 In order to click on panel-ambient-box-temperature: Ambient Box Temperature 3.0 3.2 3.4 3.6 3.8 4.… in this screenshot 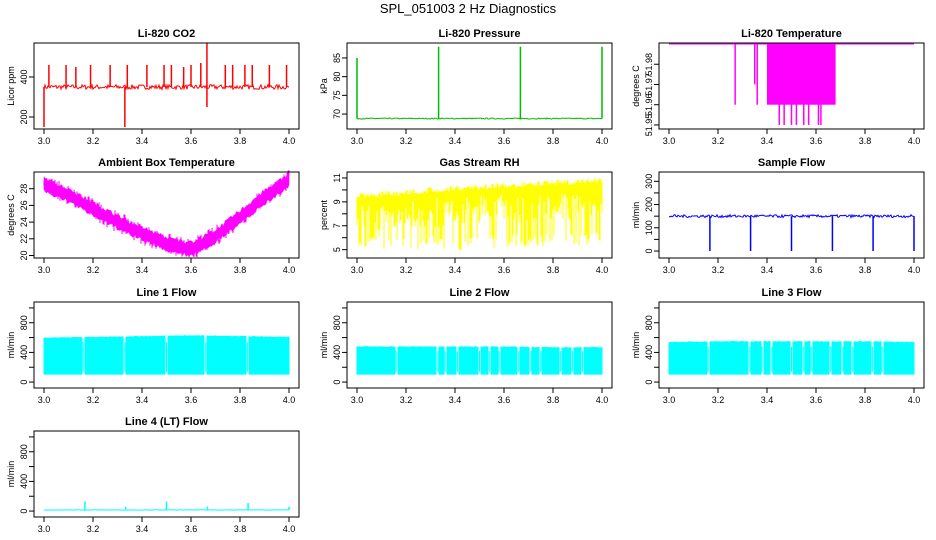, I will do `click(153, 216)`.